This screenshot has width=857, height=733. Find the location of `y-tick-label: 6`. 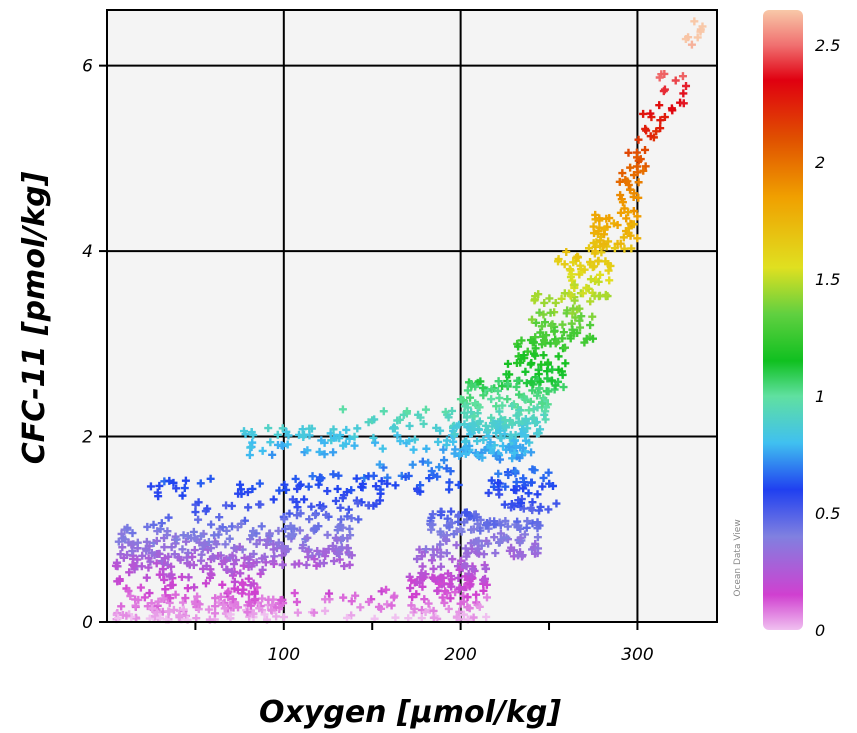

y-tick-label: 6 is located at coordinates (87, 67).